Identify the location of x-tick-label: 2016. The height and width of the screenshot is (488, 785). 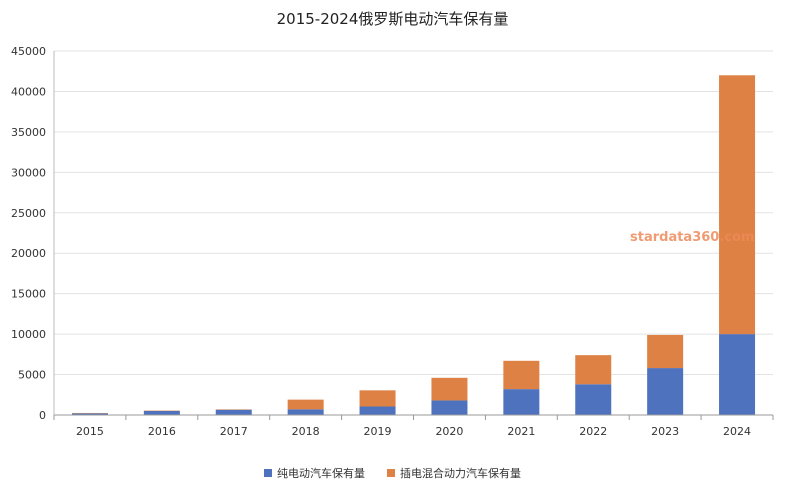
(162, 431).